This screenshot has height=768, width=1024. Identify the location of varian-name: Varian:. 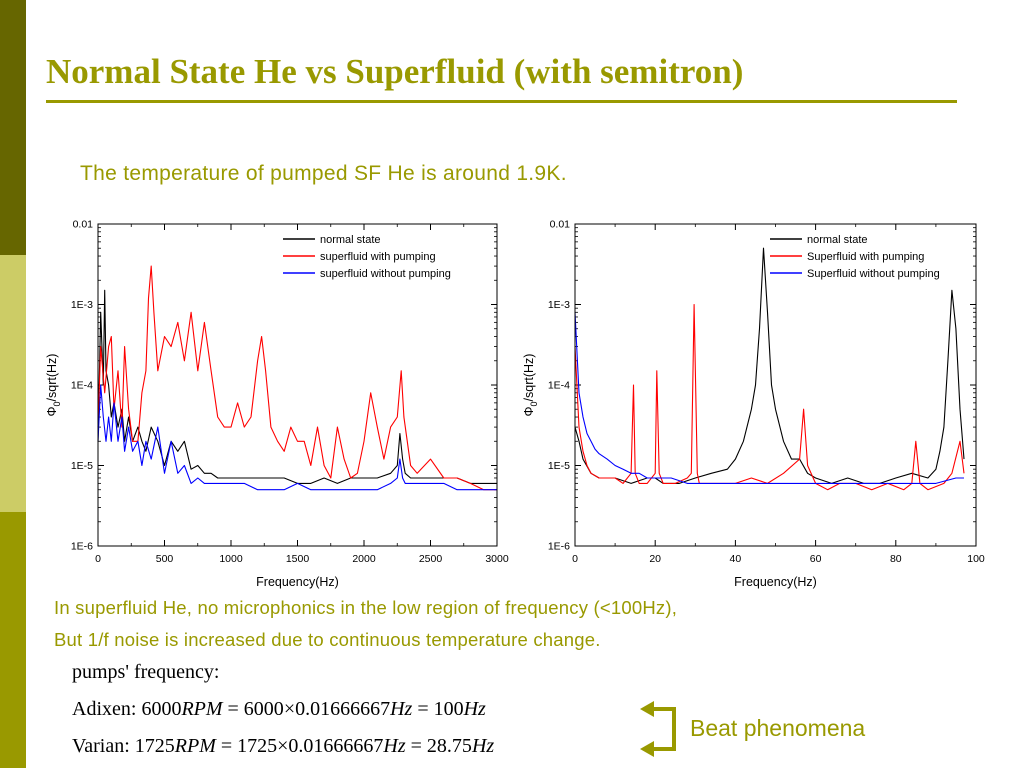
(101, 746).